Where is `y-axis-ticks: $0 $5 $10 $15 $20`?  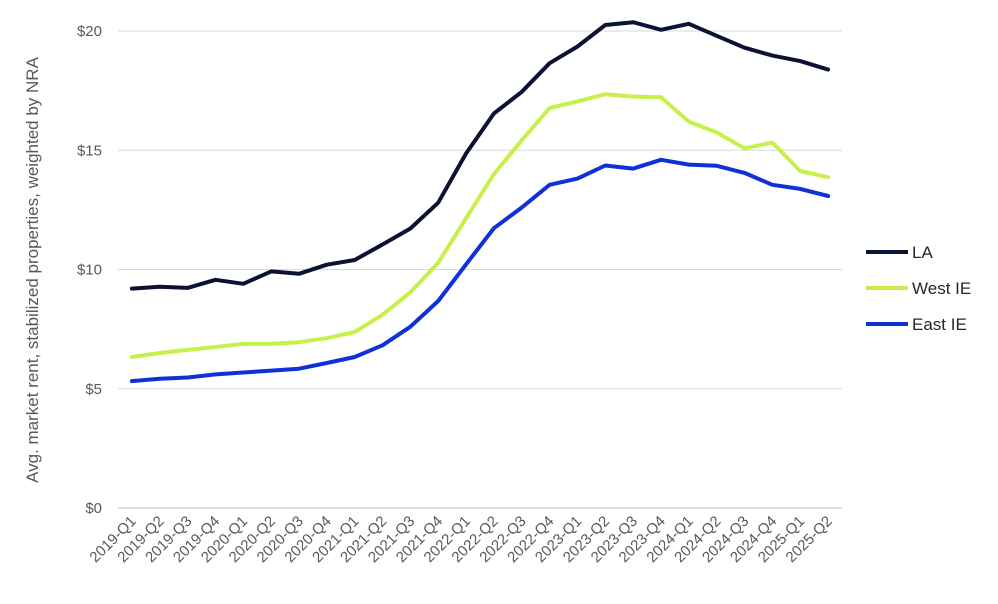 y-axis-ticks: $0 $5 $10 $15 $20 is located at coordinates (89, 270).